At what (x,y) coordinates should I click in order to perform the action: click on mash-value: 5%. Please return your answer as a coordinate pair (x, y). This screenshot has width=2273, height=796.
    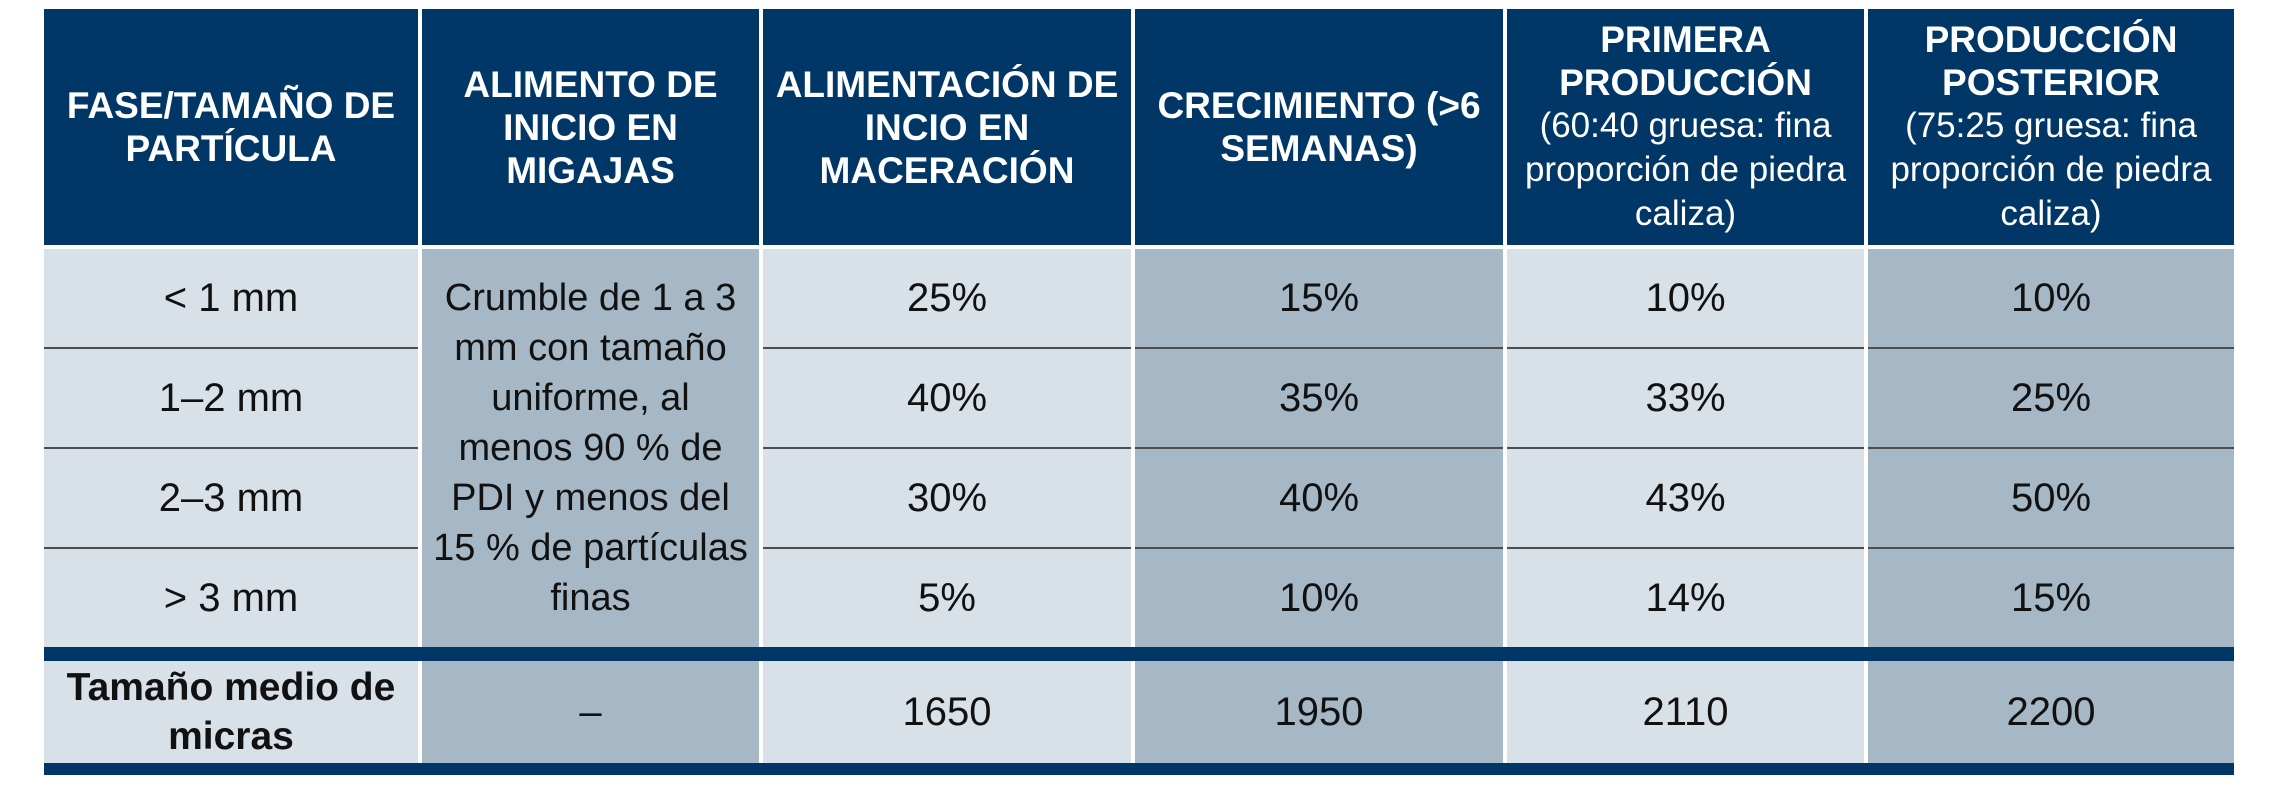
    Looking at the image, I should click on (947, 600).